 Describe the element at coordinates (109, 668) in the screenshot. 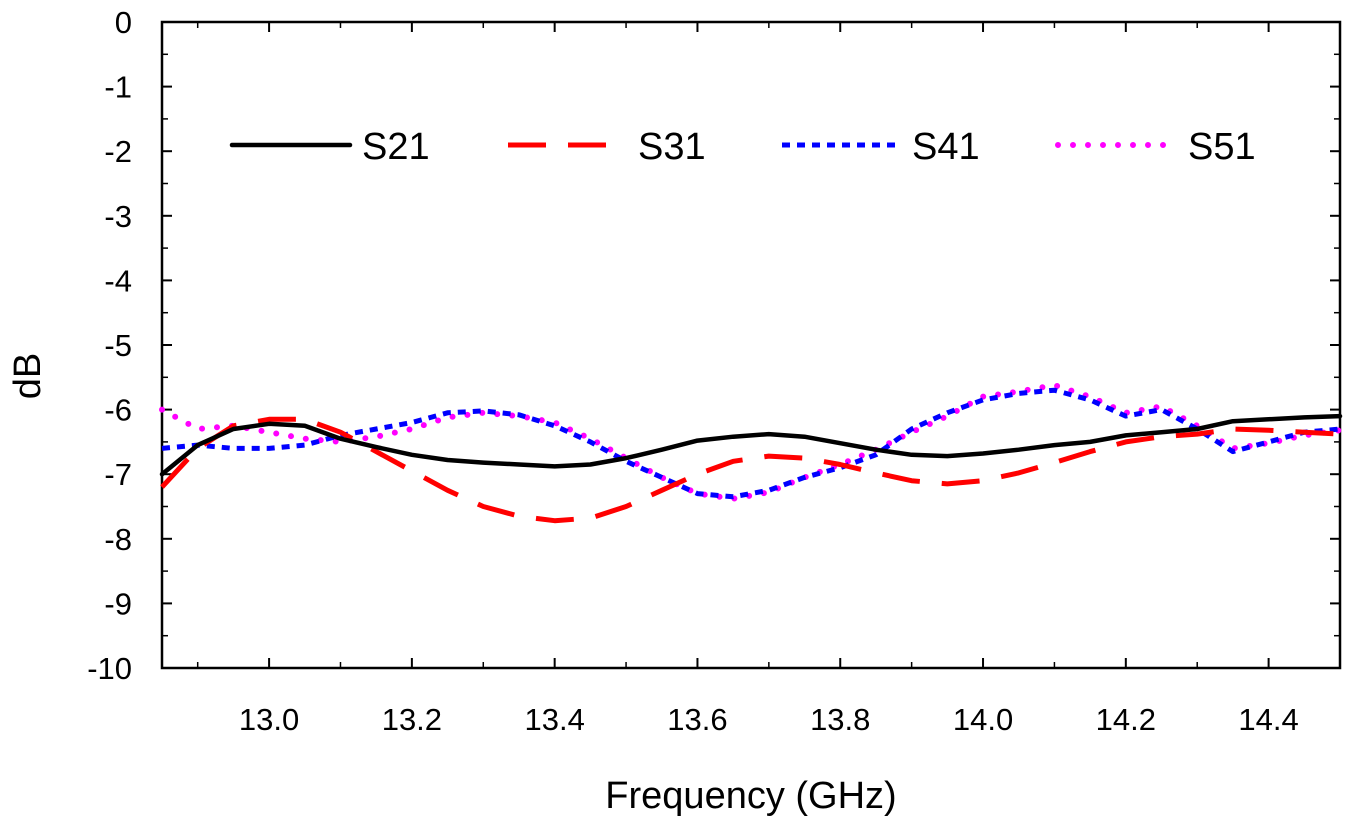

I see `y-tick-label: -10` at that location.